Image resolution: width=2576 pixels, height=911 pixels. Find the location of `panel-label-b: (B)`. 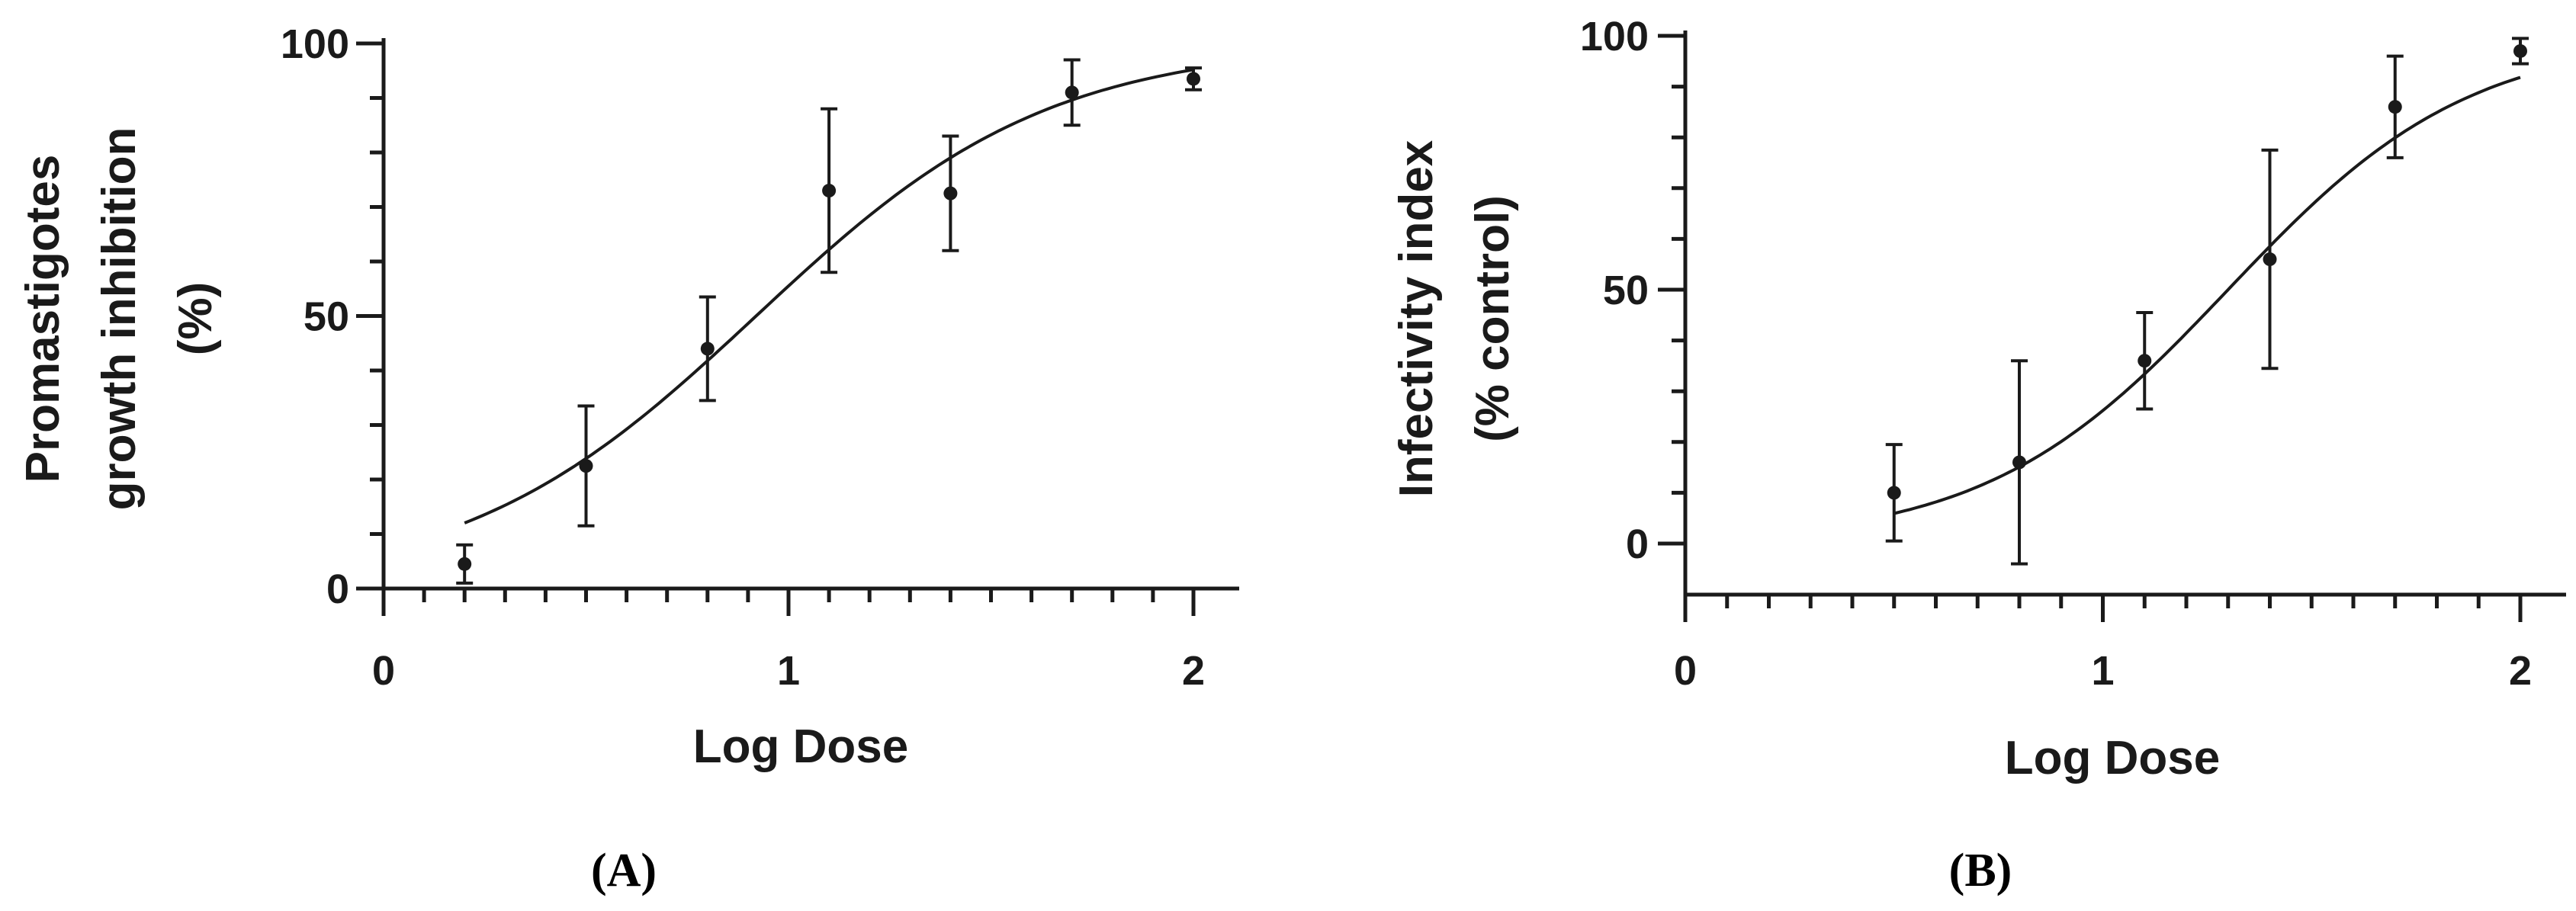

panel-label-b: (B) is located at coordinates (1980, 871).